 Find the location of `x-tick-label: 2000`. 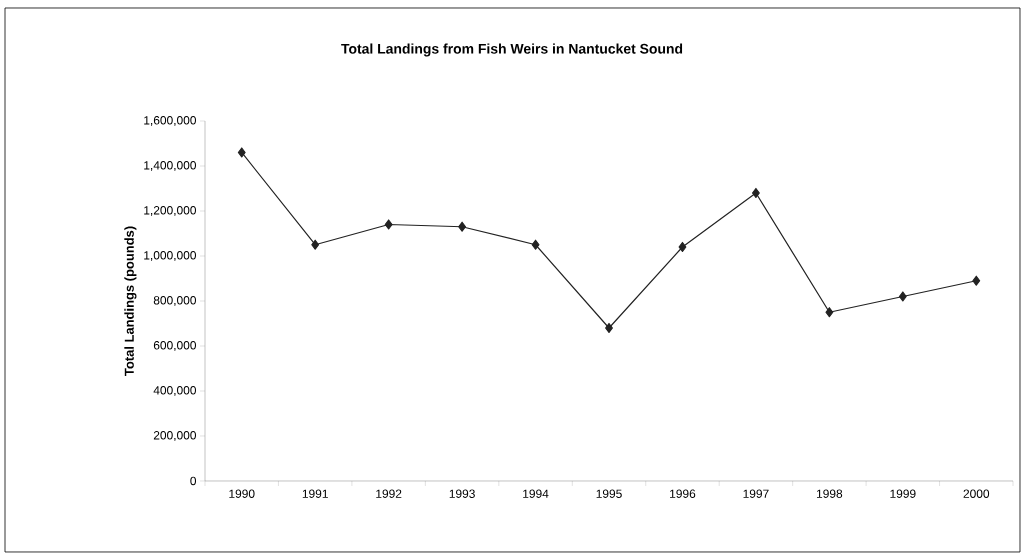

x-tick-label: 2000 is located at coordinates (976, 493).